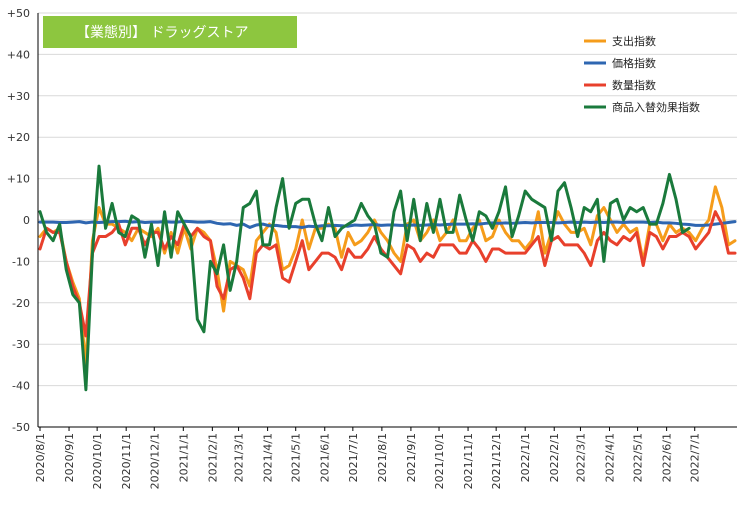 Image resolution: width=741 pixels, height=510 pixels. I want to click on legend-label: 支出指数, so click(634, 41).